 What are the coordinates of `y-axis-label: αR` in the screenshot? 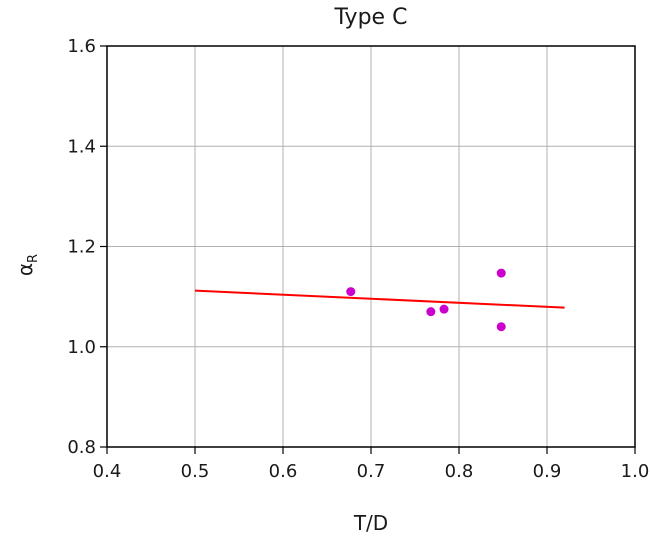 It's located at (27, 265).